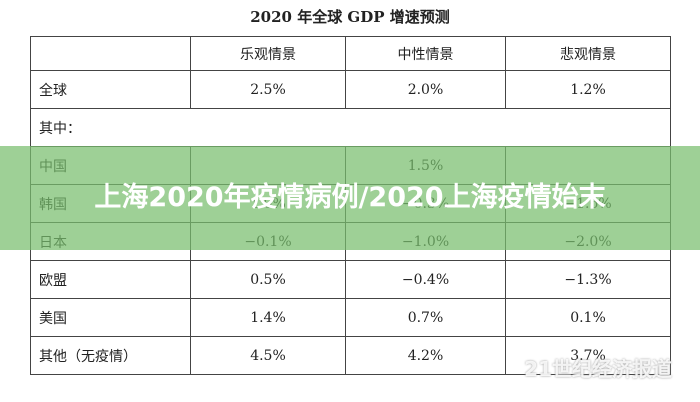 Image resolution: width=700 pixels, height=402 pixels. I want to click on table-cell: −1.3%, so click(588, 279).